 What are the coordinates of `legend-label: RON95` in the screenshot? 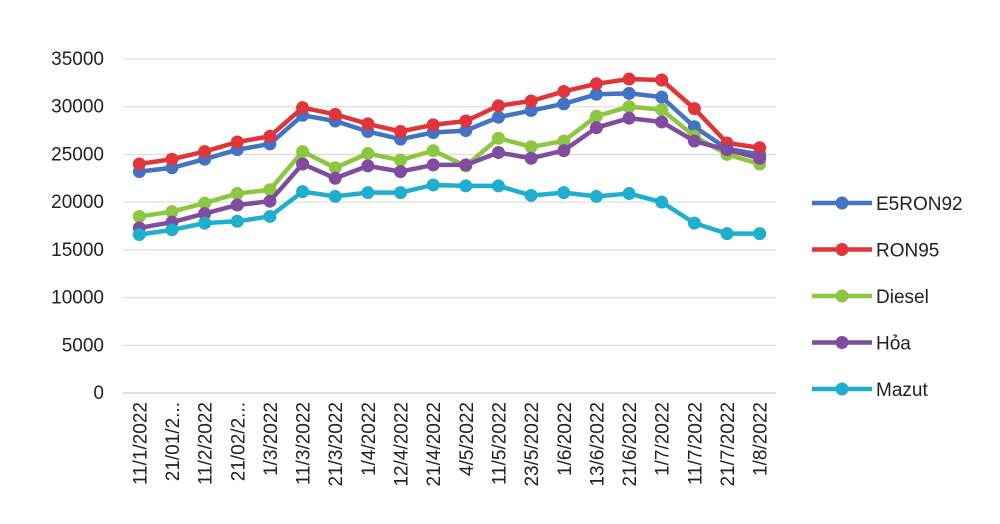 It's located at (907, 251).